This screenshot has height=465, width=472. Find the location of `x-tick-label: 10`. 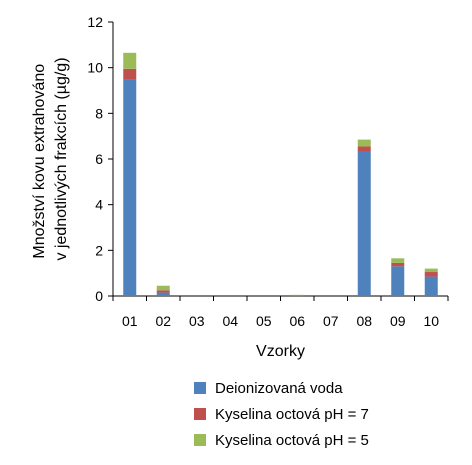

x-tick-label: 10 is located at coordinates (431, 321).